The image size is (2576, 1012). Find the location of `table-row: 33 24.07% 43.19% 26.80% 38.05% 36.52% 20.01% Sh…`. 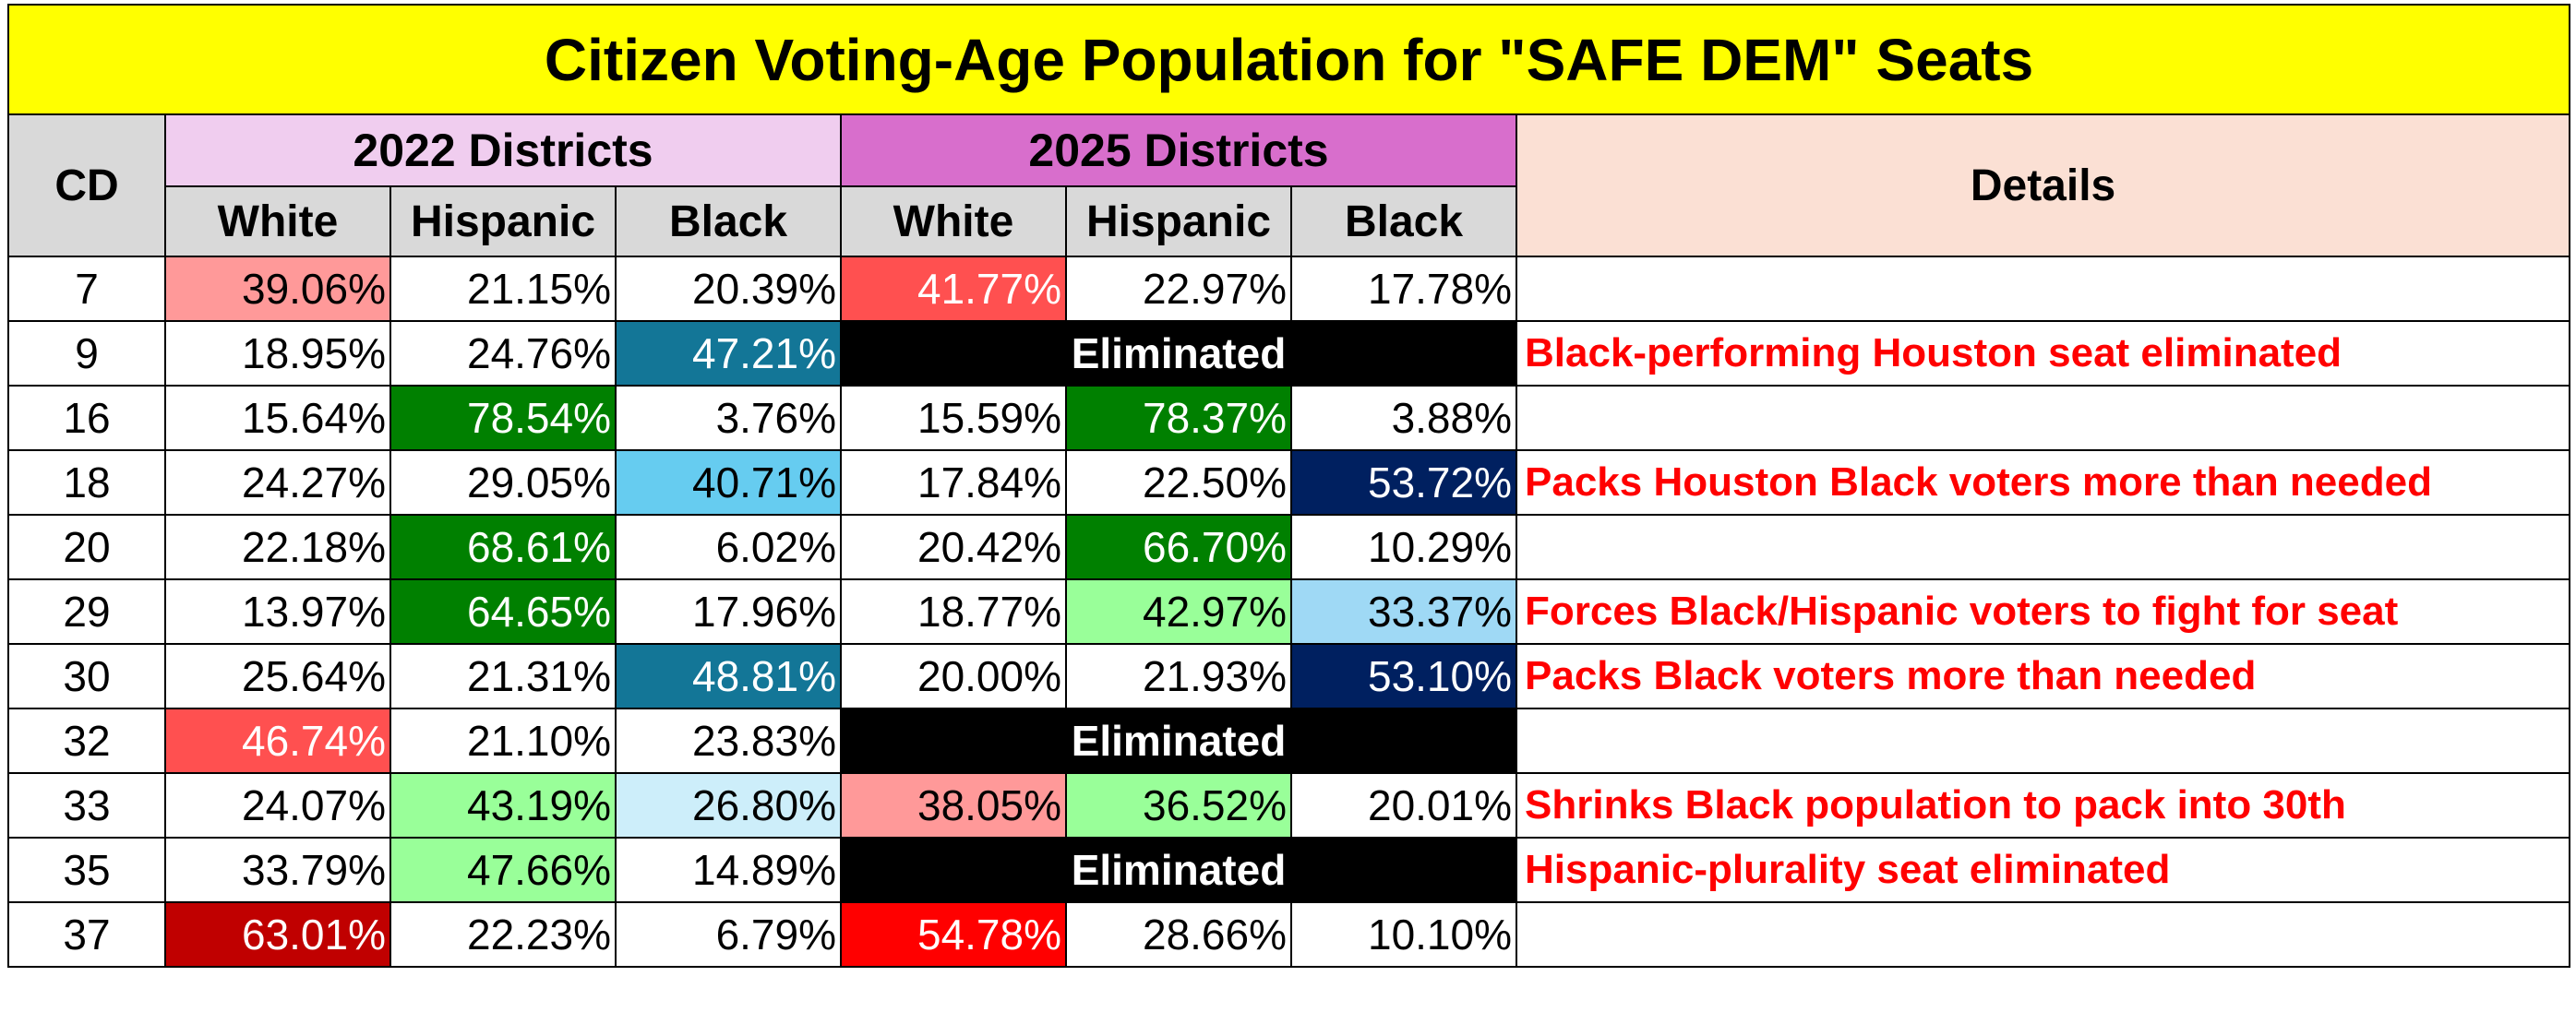

table-row: 33 24.07% 43.19% 26.80% 38.05% 36.52% 20.01% Sh… is located at coordinates (1289, 806).